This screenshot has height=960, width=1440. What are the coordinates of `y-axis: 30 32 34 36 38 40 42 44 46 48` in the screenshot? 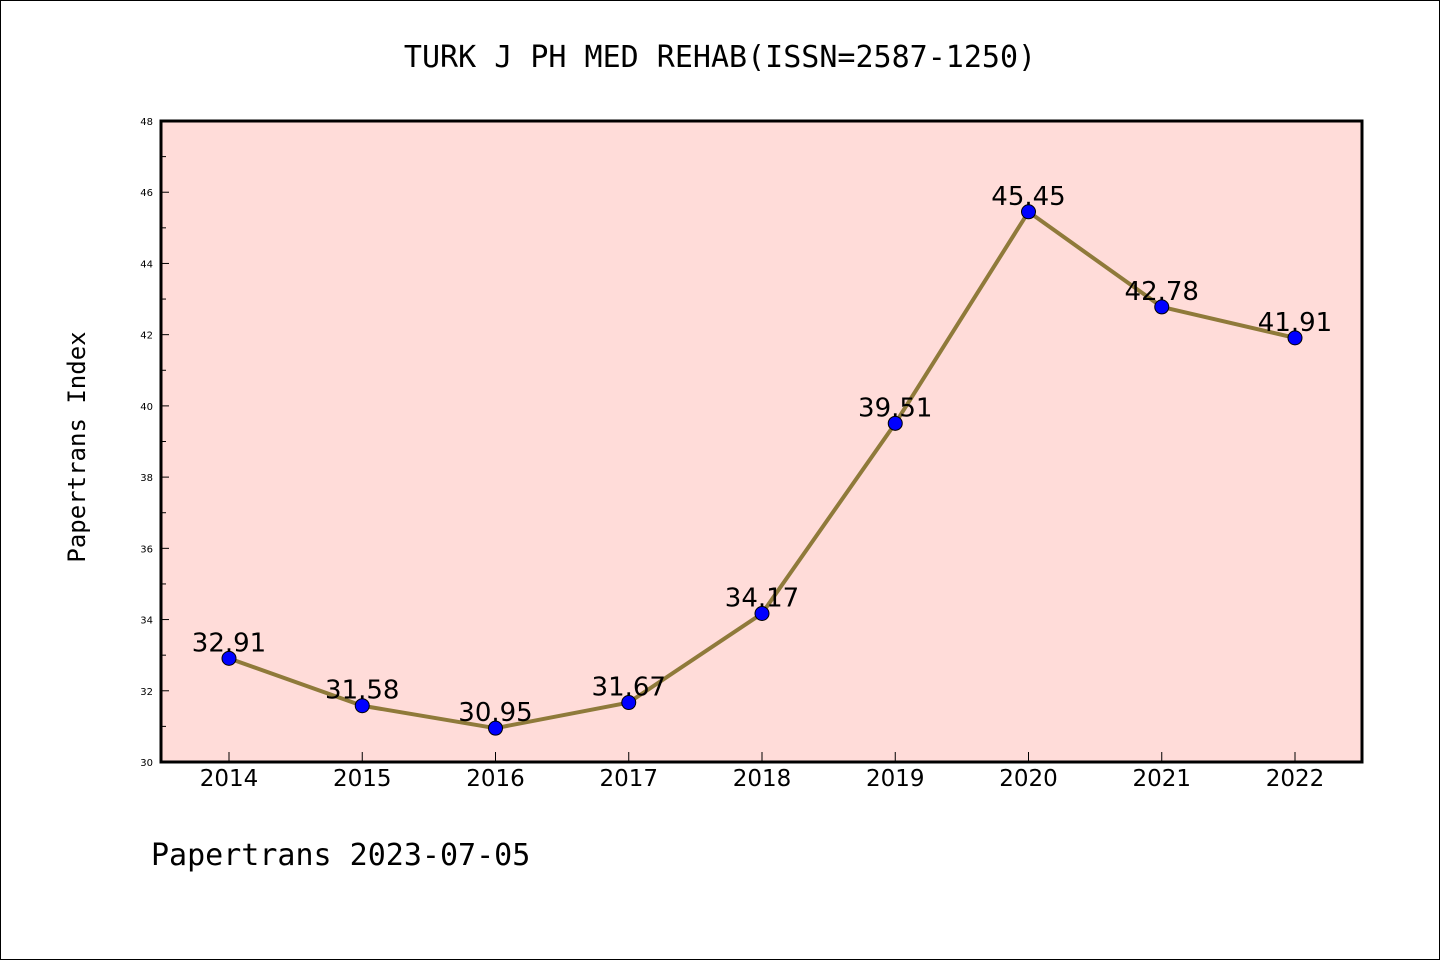 It's located at (154, 443).